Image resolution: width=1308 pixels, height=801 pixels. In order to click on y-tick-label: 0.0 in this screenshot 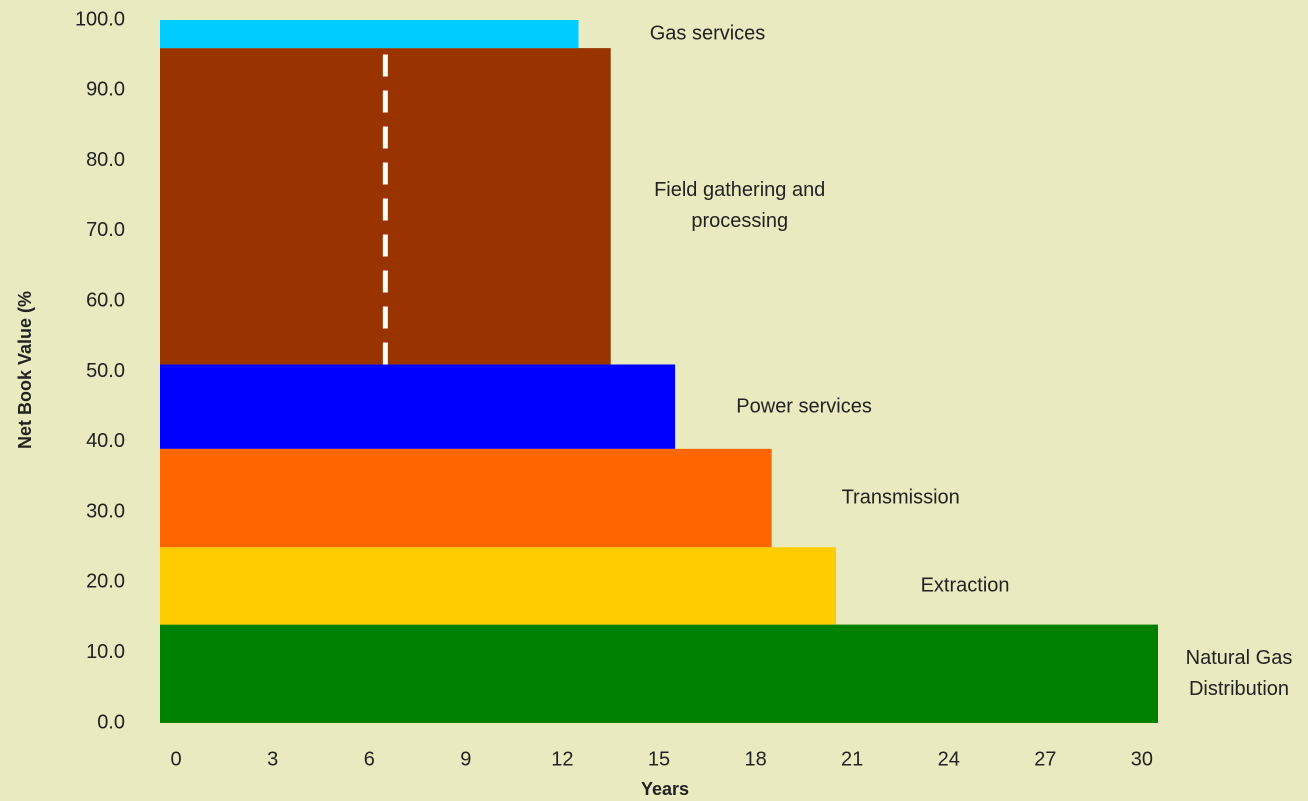, I will do `click(111, 722)`.